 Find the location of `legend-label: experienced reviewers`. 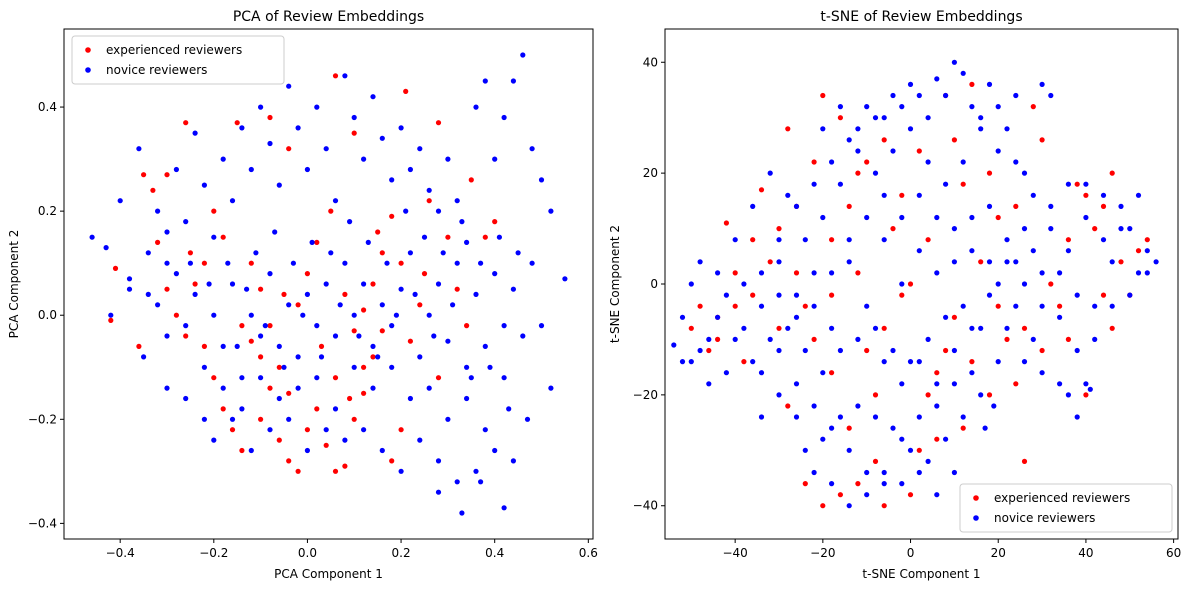

legend-label: experienced reviewers is located at coordinates (1062, 498).